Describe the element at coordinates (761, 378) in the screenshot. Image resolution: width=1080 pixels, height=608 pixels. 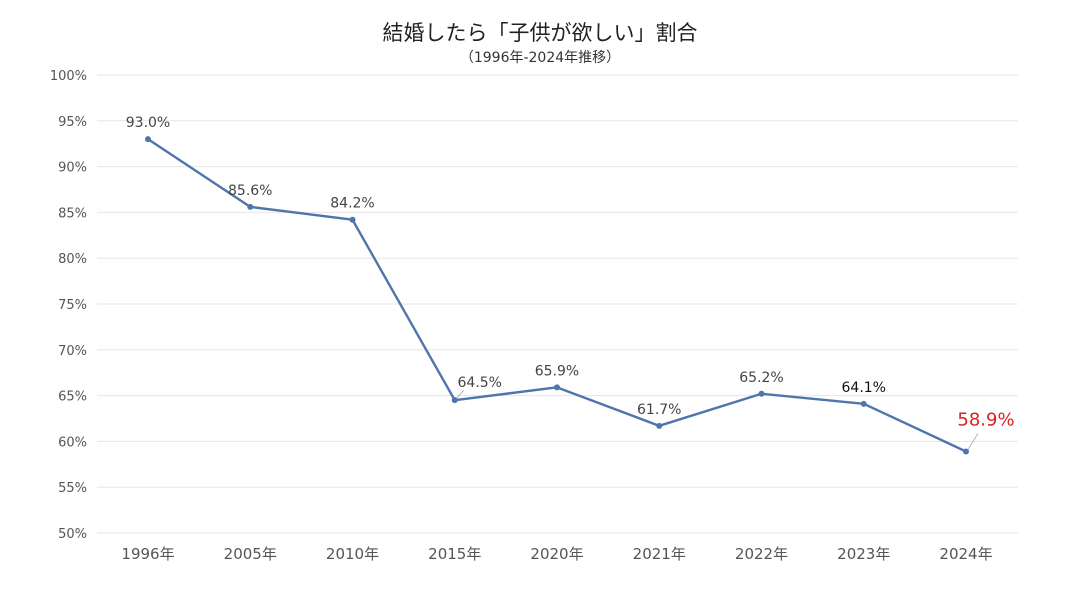
I see `data-label: 65.2%` at that location.